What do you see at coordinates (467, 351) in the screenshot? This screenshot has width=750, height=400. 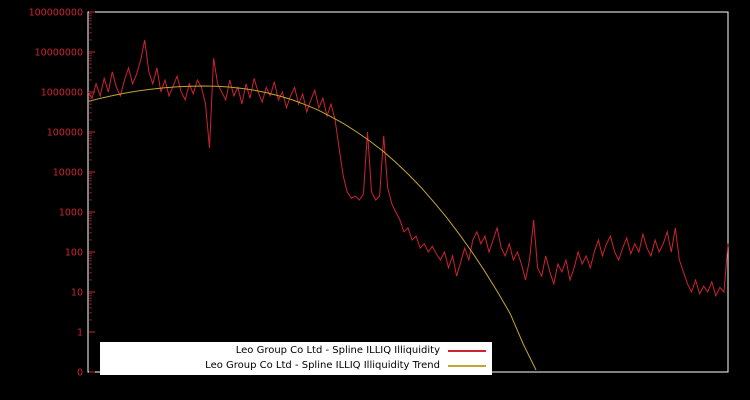 I see `legend-line-sample-illiquidity` at bounding box center [467, 351].